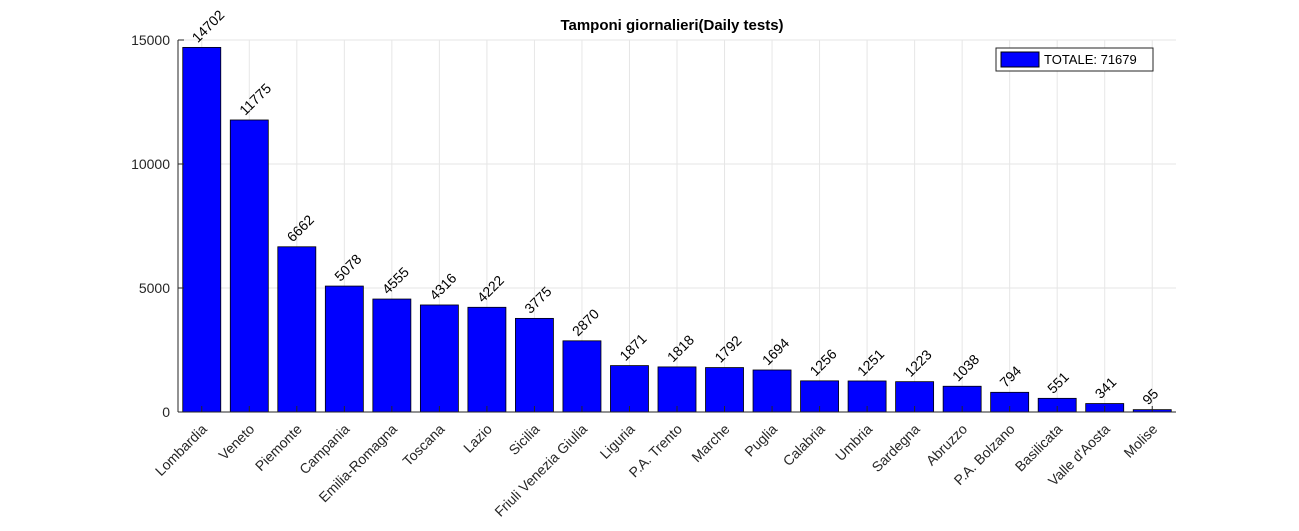 The width and height of the screenshot is (1299, 531). Describe the element at coordinates (150, 40) in the screenshot. I see `y-tick-label: 15000` at that location.